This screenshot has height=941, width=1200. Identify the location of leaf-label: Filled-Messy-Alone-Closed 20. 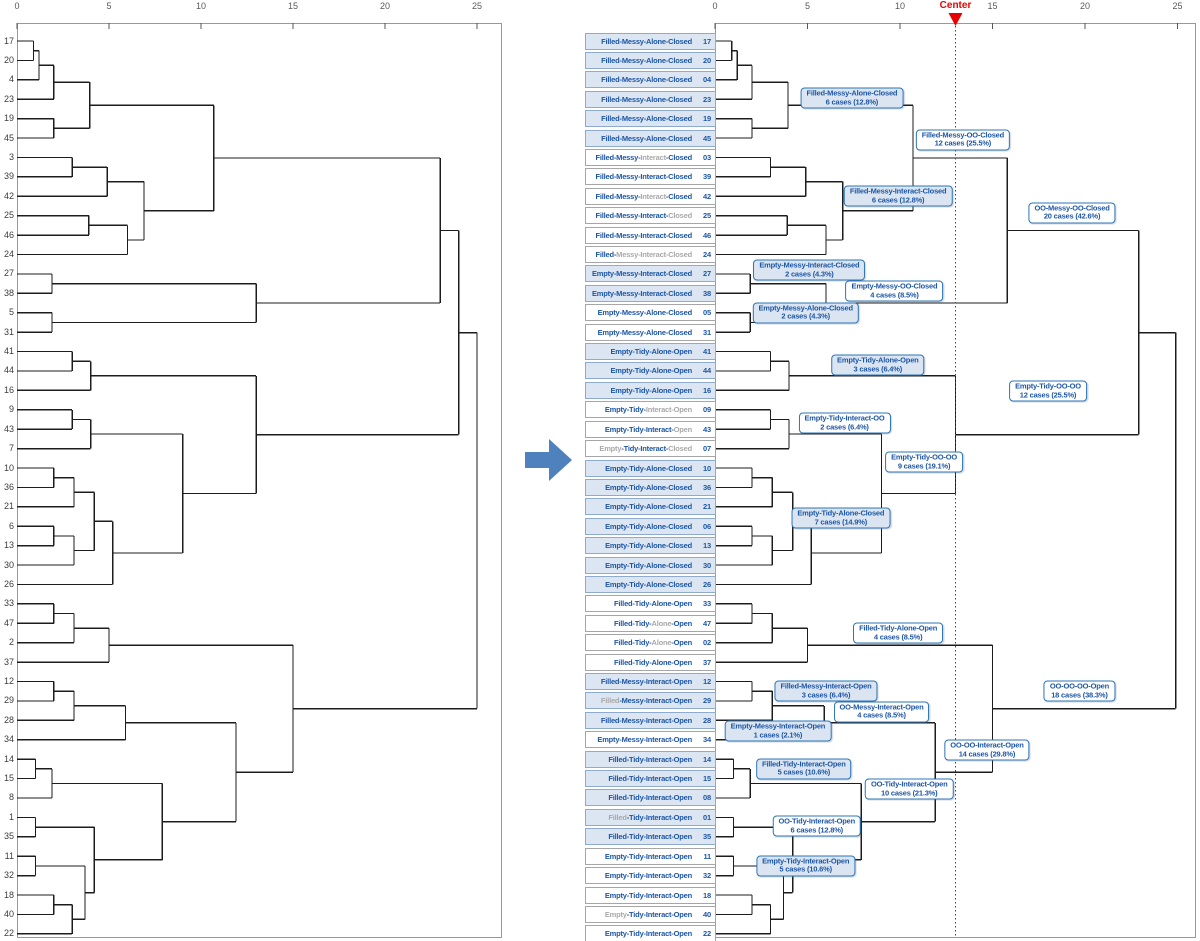
(650, 60).